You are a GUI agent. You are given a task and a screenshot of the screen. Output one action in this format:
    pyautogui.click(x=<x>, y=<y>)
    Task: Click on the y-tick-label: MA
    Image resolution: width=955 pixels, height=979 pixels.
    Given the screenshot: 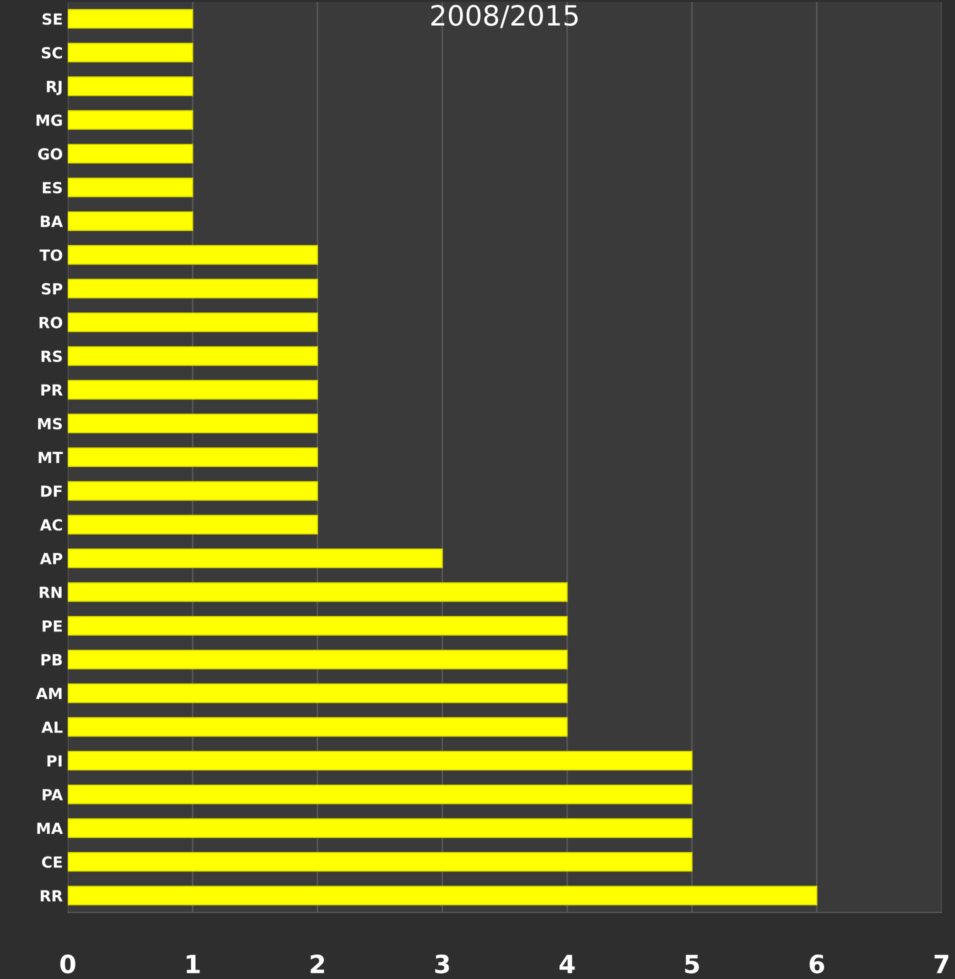 What is the action you would take?
    pyautogui.click(x=50, y=828)
    